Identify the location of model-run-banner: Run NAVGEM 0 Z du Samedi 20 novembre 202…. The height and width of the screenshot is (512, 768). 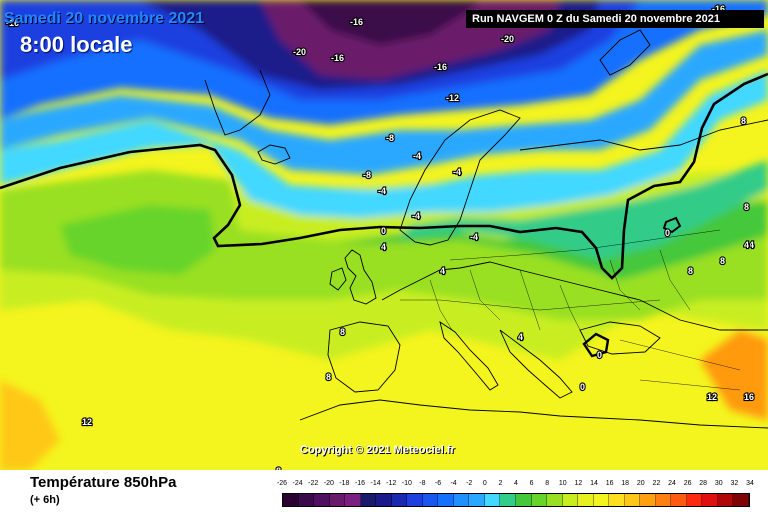
(615, 19).